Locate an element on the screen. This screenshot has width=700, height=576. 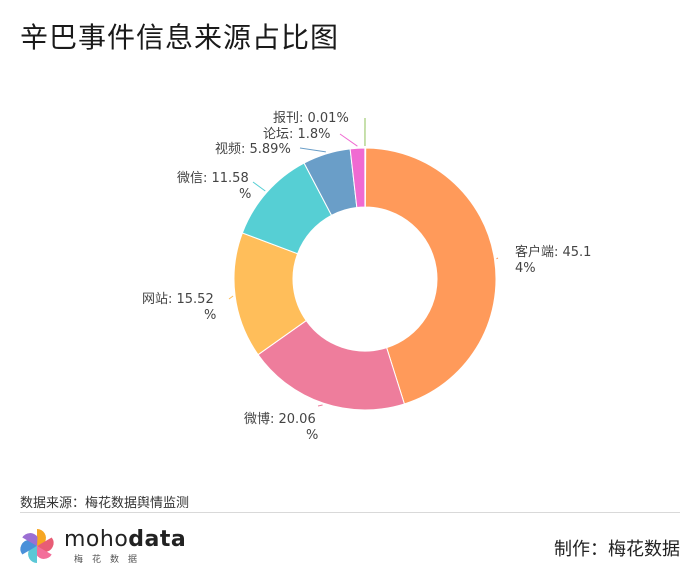
slice-label-3: 网站: 15.52% is located at coordinates (179, 307).